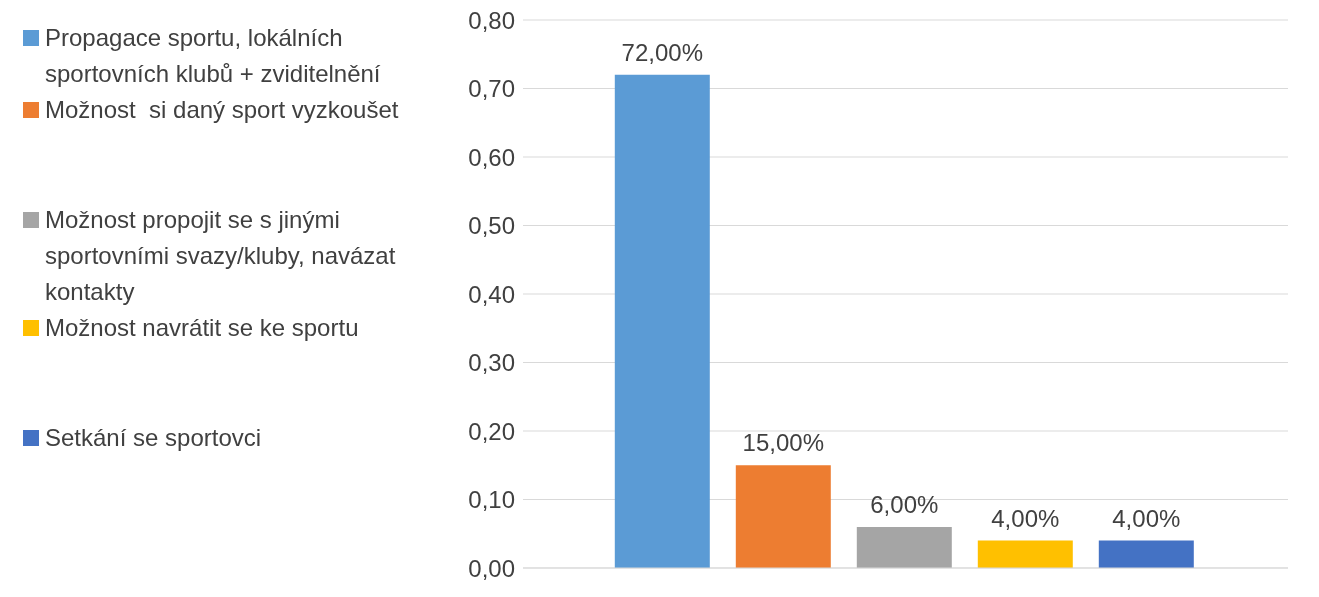 Image resolution: width=1319 pixels, height=597 pixels. I want to click on y-tick-label: 0,10, so click(491, 500).